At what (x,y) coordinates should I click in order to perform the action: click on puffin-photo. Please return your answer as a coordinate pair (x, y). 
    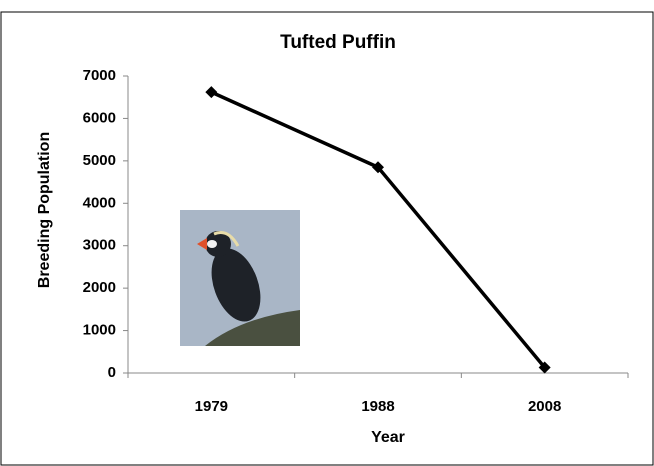
    Looking at the image, I should click on (240, 278).